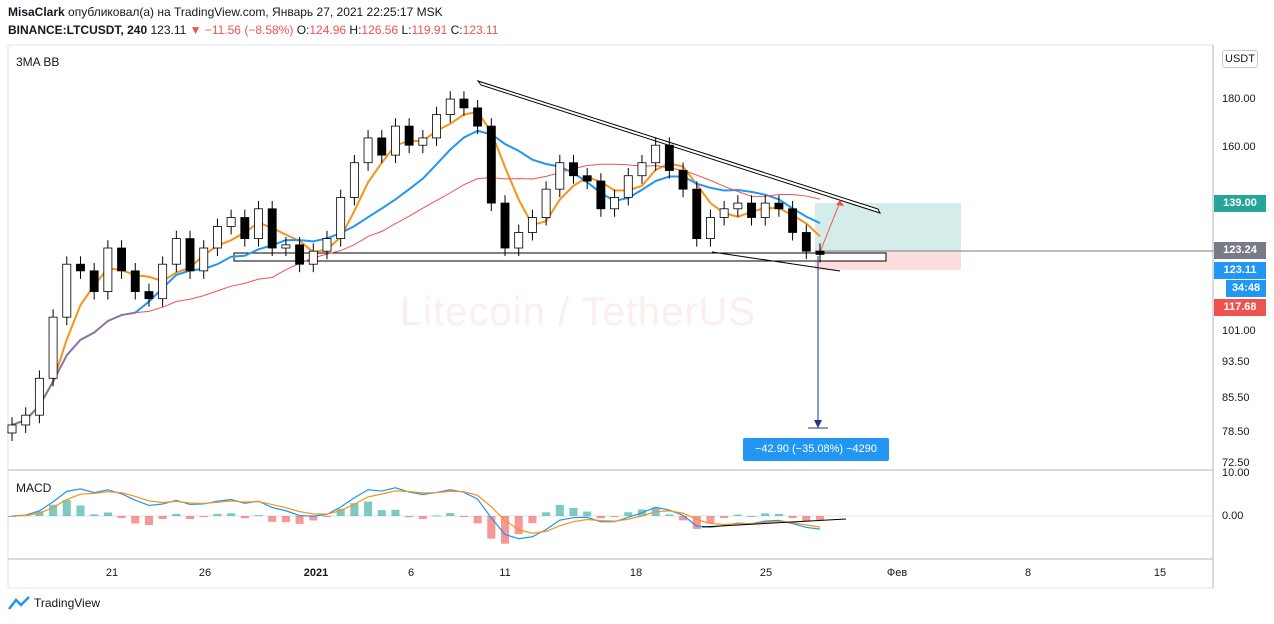 This screenshot has width=1274, height=624. What do you see at coordinates (1240, 250) in the screenshot?
I see `last-close-badge: 123.24` at bounding box center [1240, 250].